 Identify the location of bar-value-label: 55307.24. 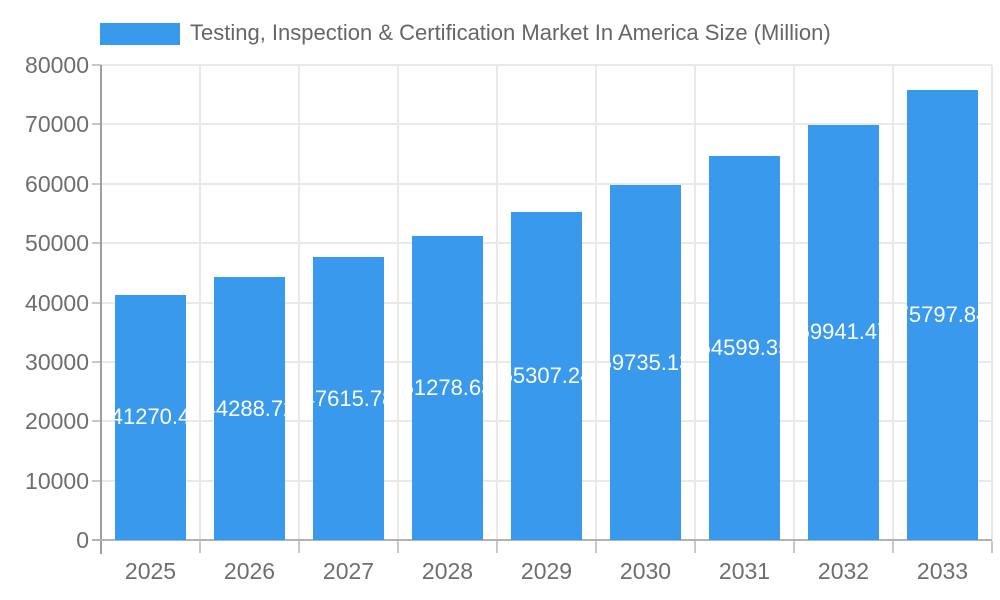
(546, 375).